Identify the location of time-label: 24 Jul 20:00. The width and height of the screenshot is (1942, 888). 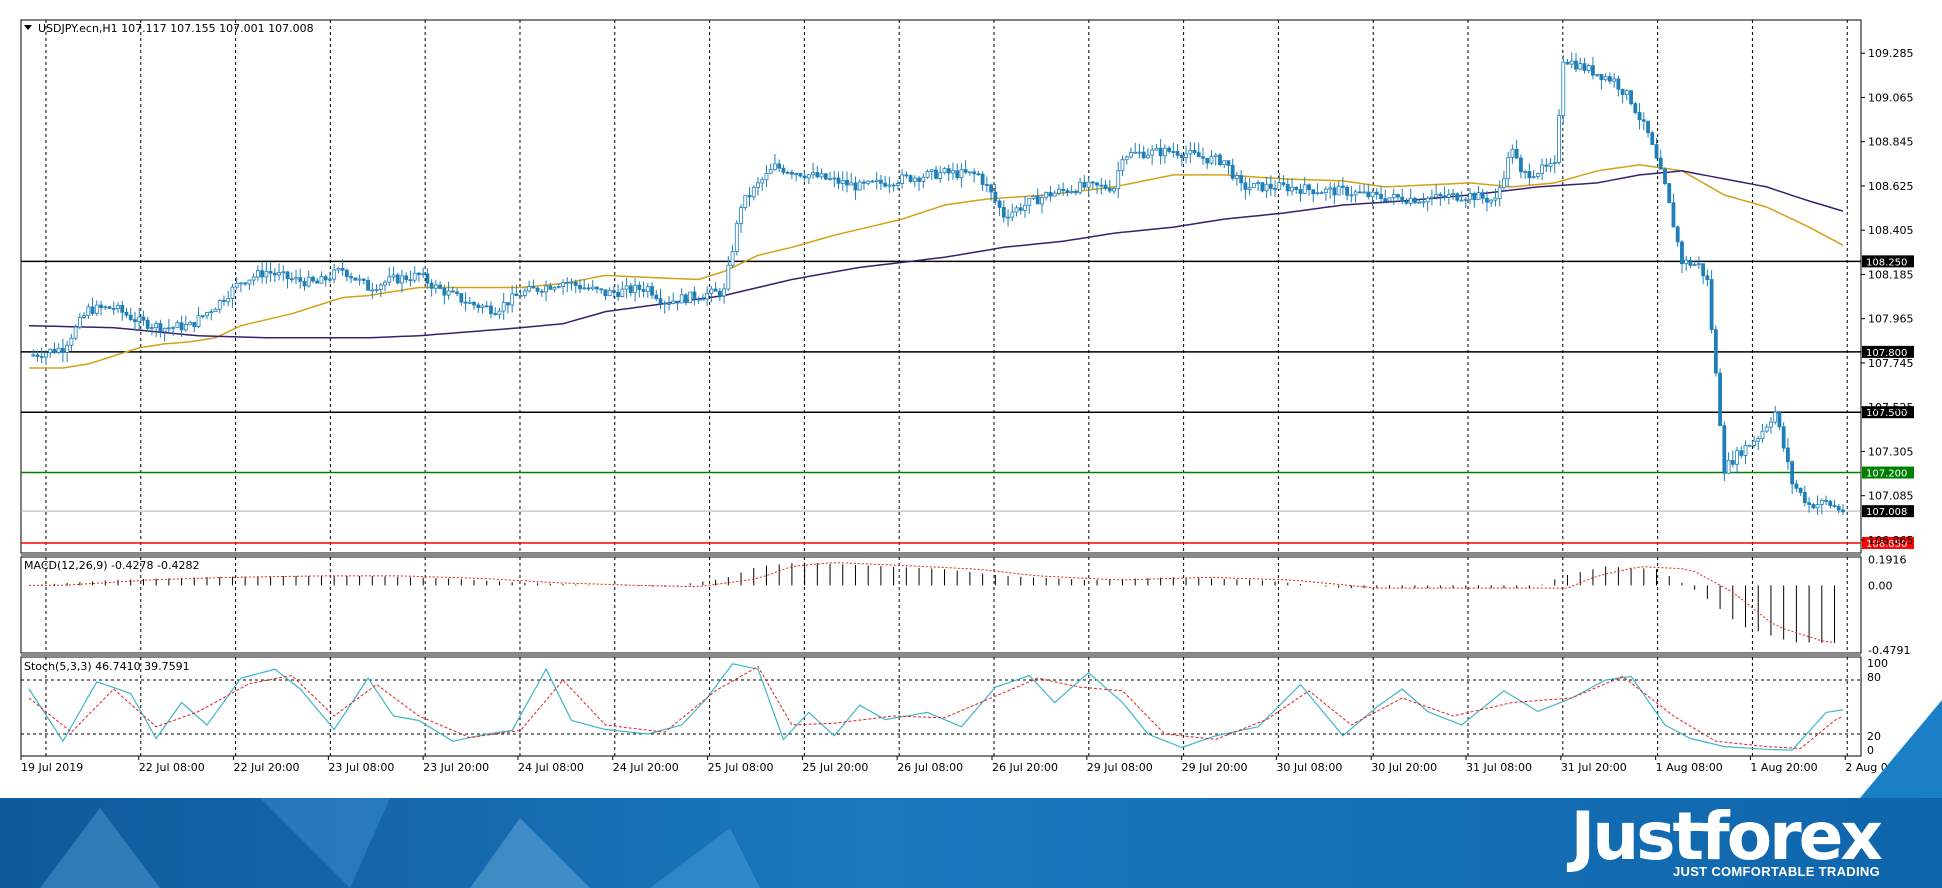
(646, 767).